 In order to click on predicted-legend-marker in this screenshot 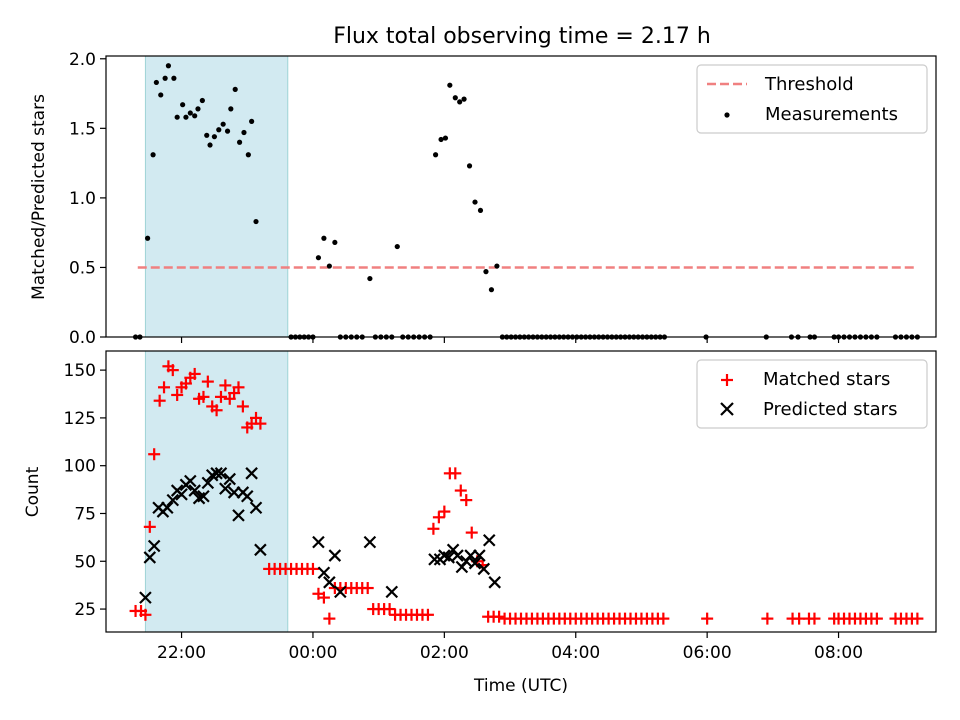, I will do `click(727, 409)`.